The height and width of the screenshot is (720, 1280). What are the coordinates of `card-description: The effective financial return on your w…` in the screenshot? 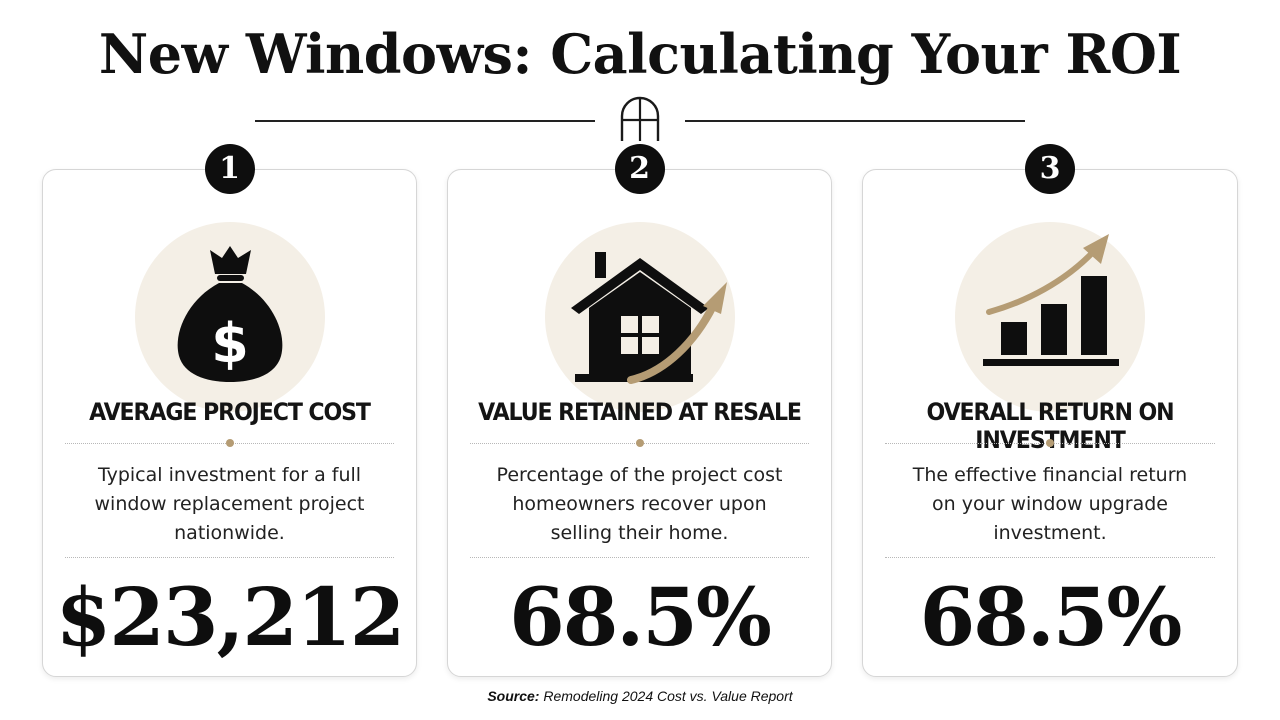 It's located at (1050, 504).